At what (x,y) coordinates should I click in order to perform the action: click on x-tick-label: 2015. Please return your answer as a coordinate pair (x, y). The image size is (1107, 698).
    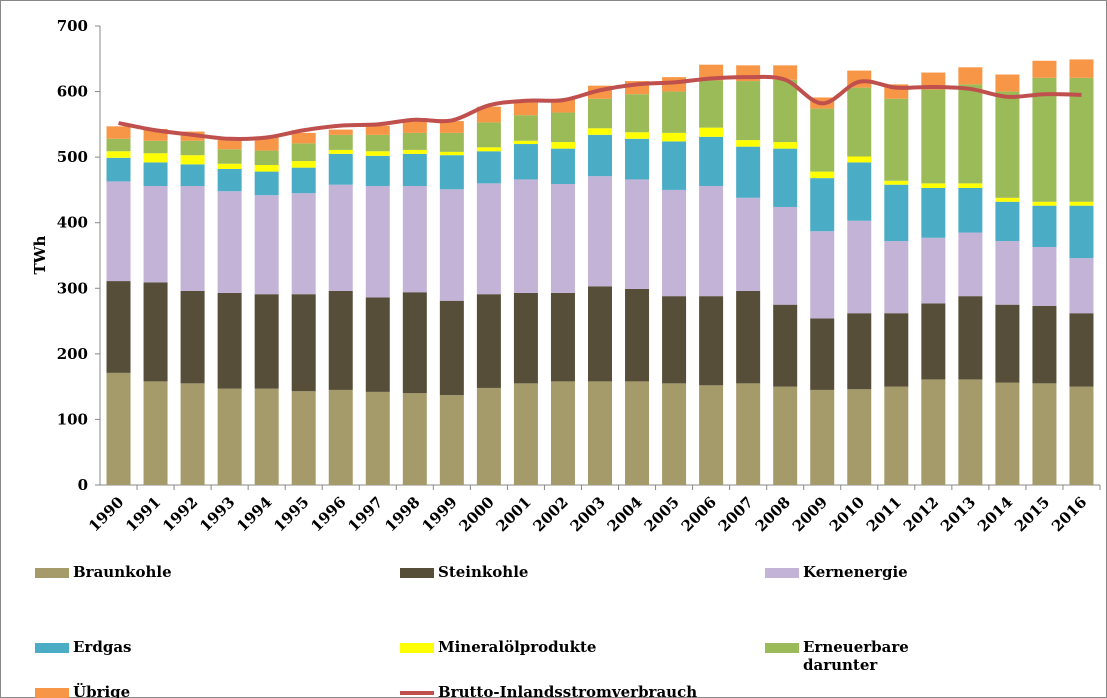
    Looking at the image, I should click on (1032, 514).